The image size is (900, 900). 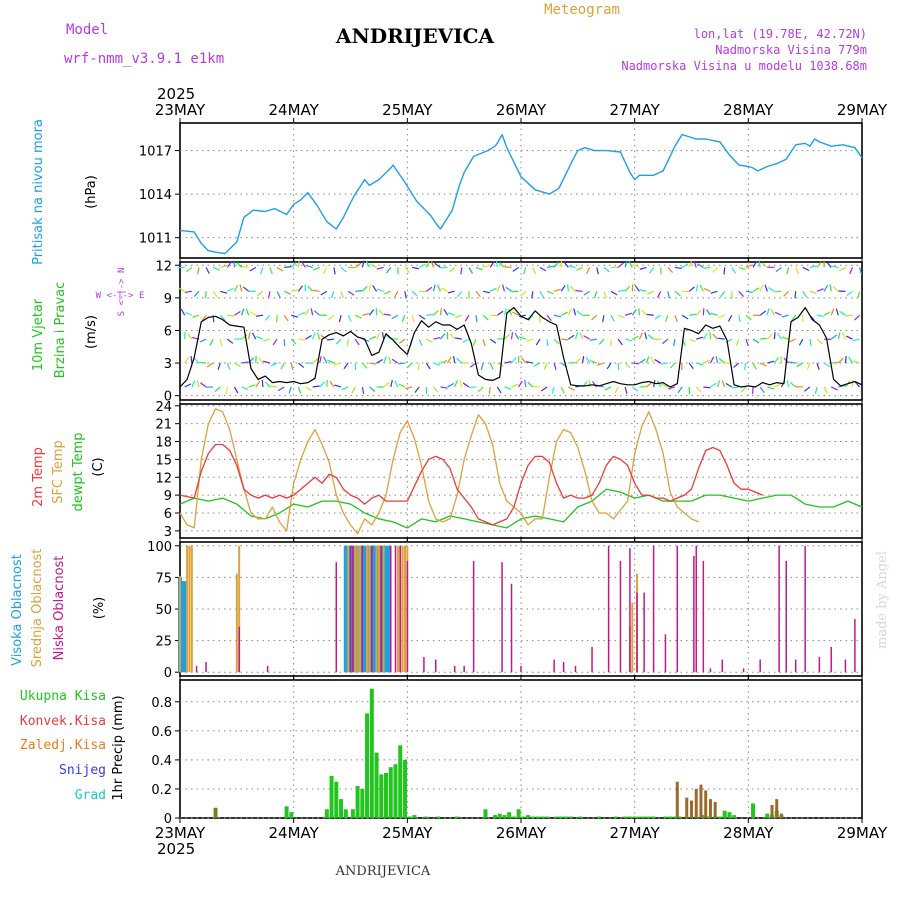 I want to click on y-tick-label: 75, so click(x=163, y=578).